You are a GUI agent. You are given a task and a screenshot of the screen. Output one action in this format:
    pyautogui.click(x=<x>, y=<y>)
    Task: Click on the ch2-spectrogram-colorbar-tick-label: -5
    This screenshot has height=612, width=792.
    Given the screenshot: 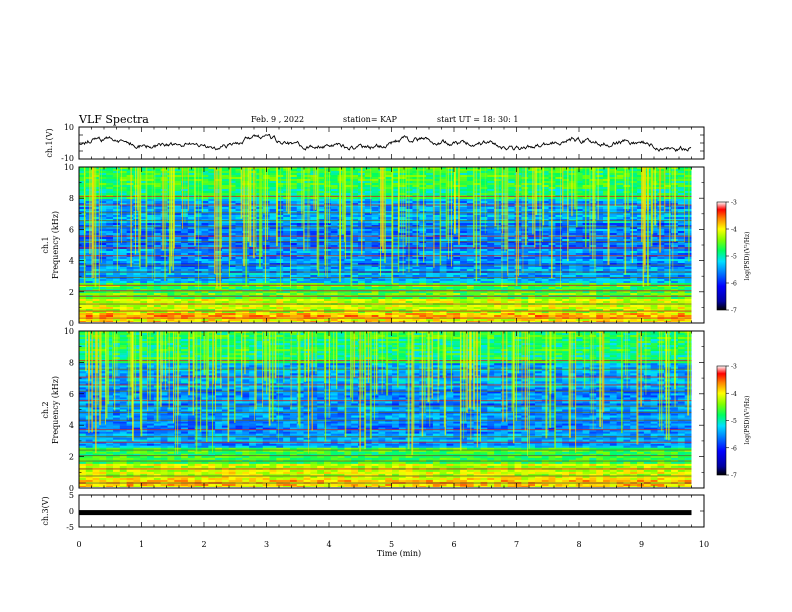 What is the action you would take?
    pyautogui.click(x=734, y=421)
    